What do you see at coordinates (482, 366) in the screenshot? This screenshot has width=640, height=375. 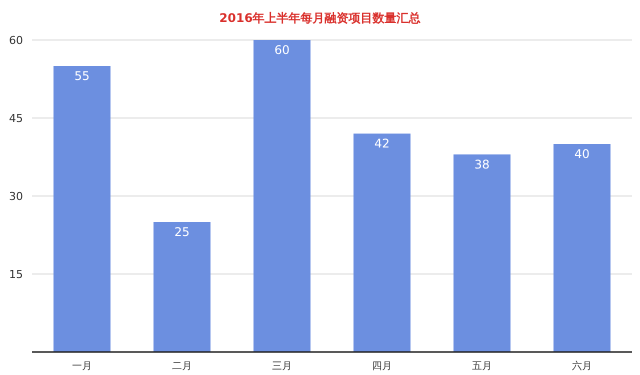 I see `x-tick-label: 五月` at bounding box center [482, 366].